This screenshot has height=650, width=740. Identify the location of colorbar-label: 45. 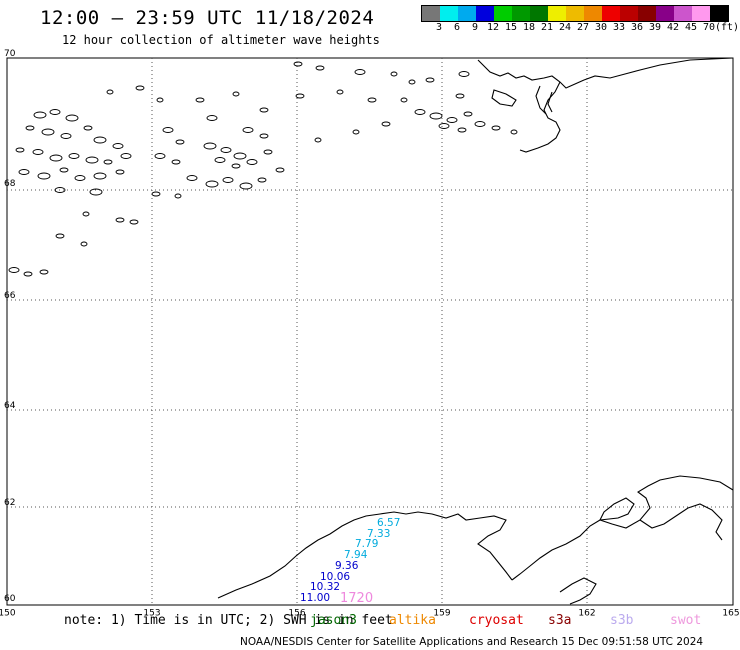
(691, 27).